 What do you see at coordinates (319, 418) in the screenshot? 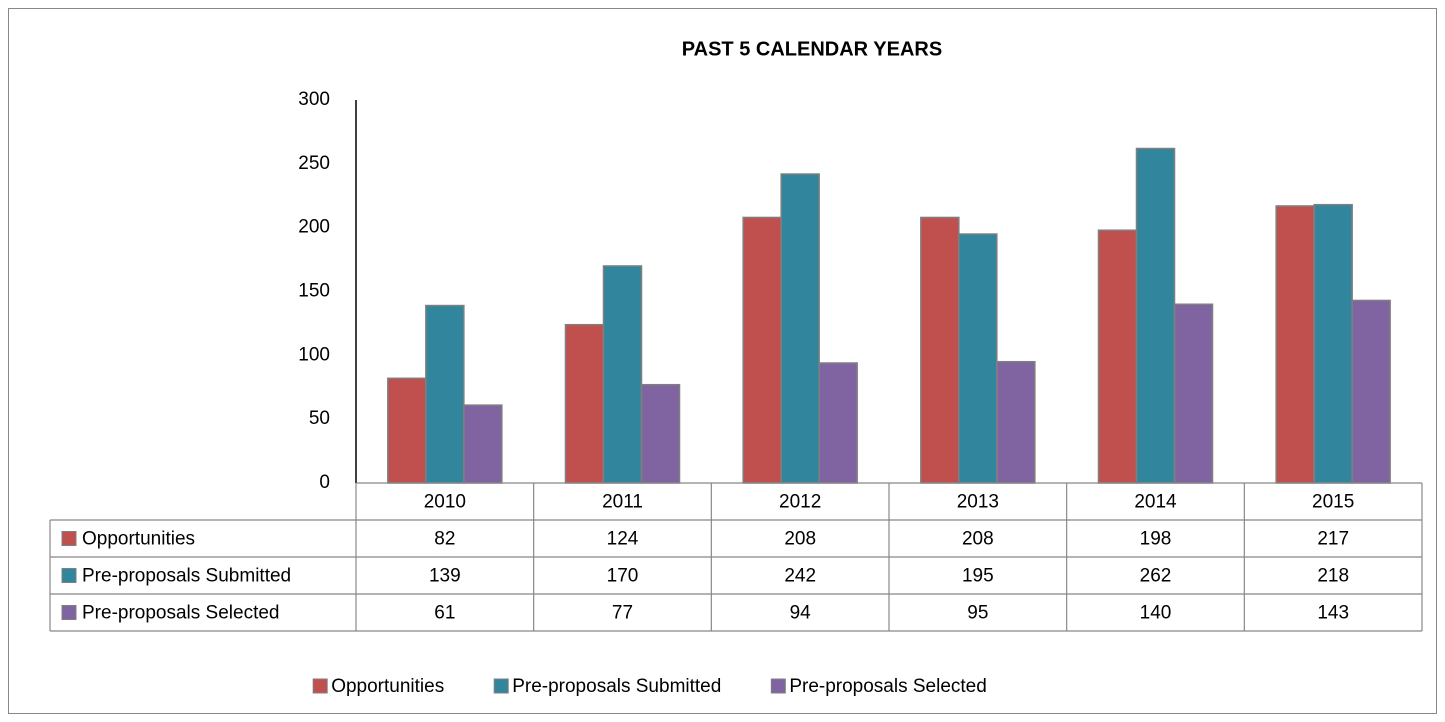
I see `y-tick-label: 50` at bounding box center [319, 418].